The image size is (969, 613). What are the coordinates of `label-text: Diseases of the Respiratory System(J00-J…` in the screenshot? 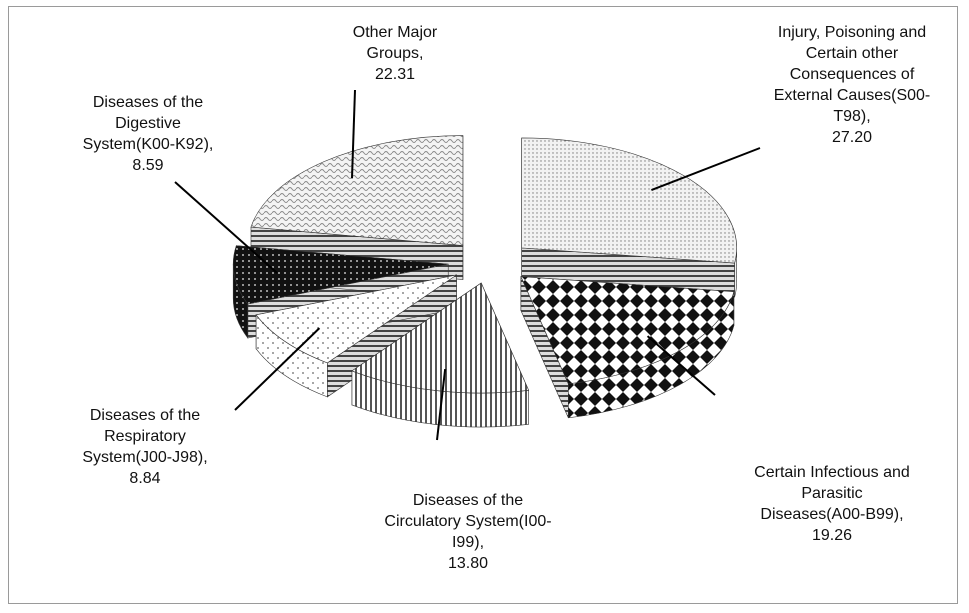 It's located at (143, 436).